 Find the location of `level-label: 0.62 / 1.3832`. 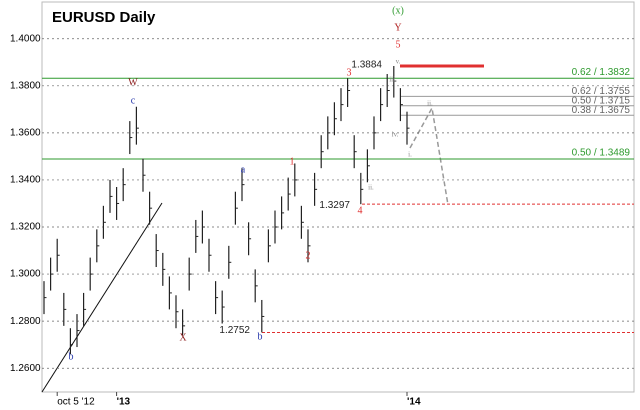

level-label: 0.62 / 1.3832 is located at coordinates (601, 72).